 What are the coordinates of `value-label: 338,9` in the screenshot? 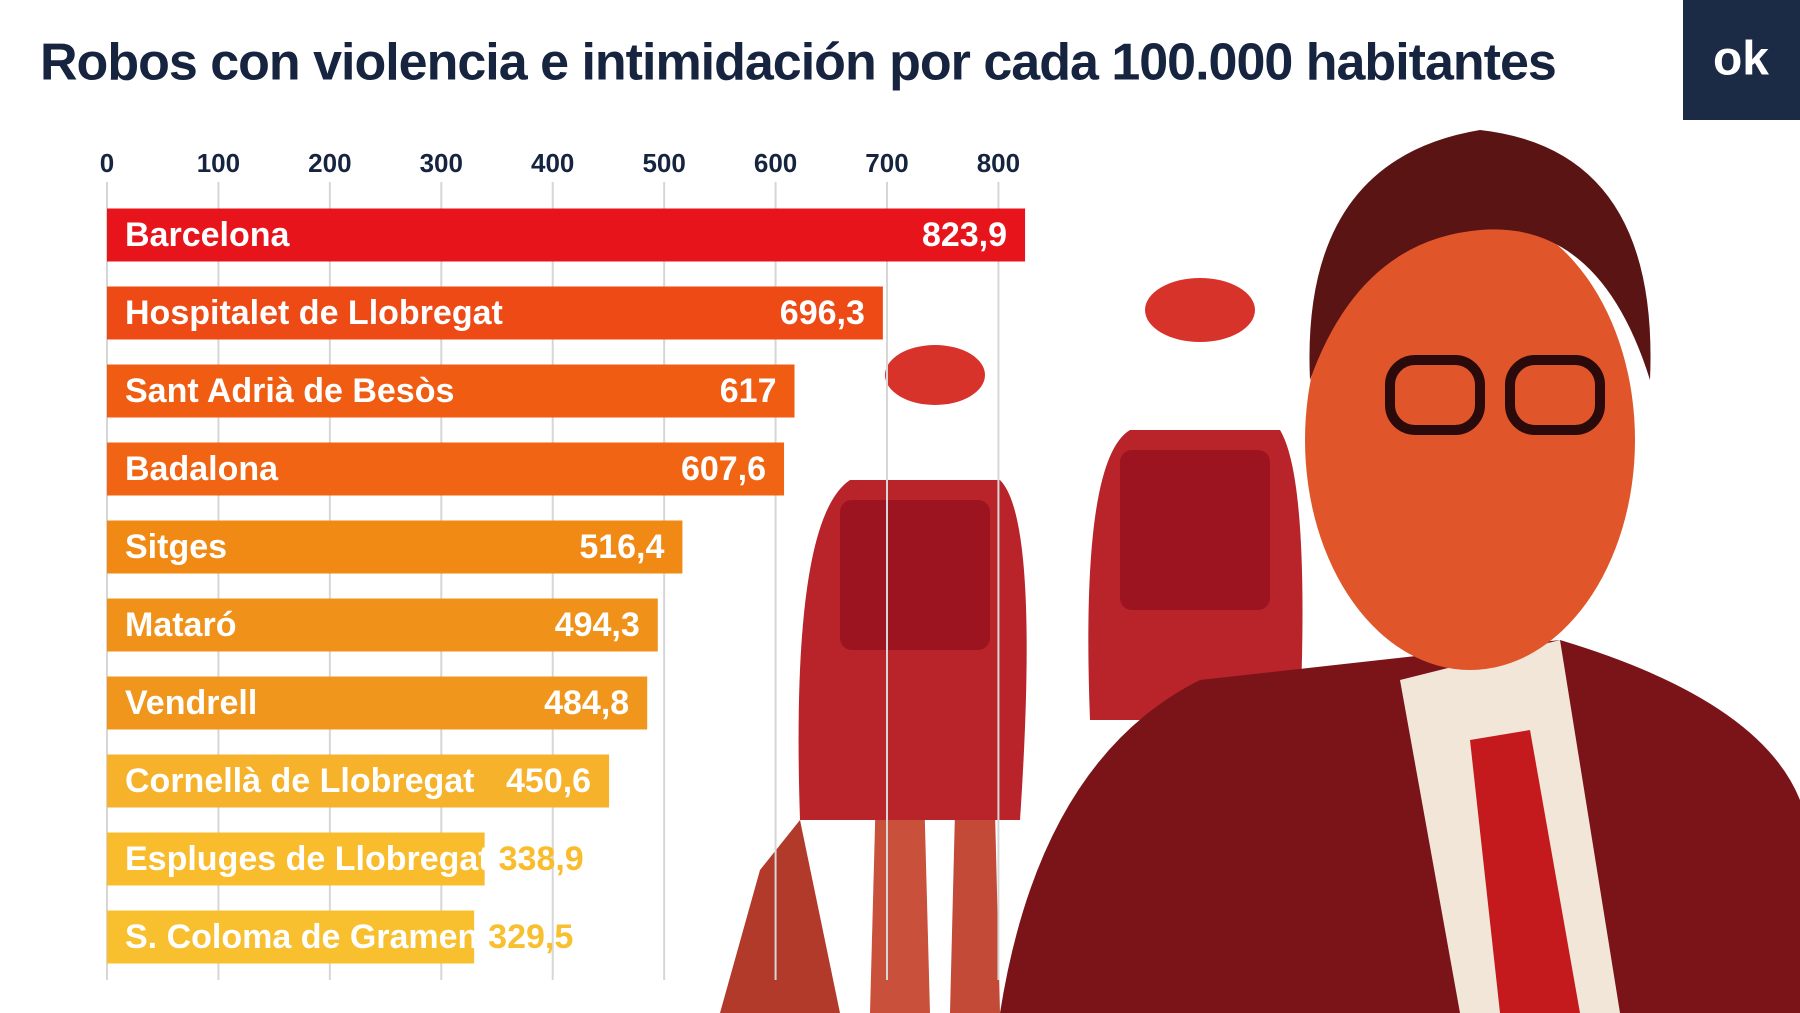 It's located at (541, 859).